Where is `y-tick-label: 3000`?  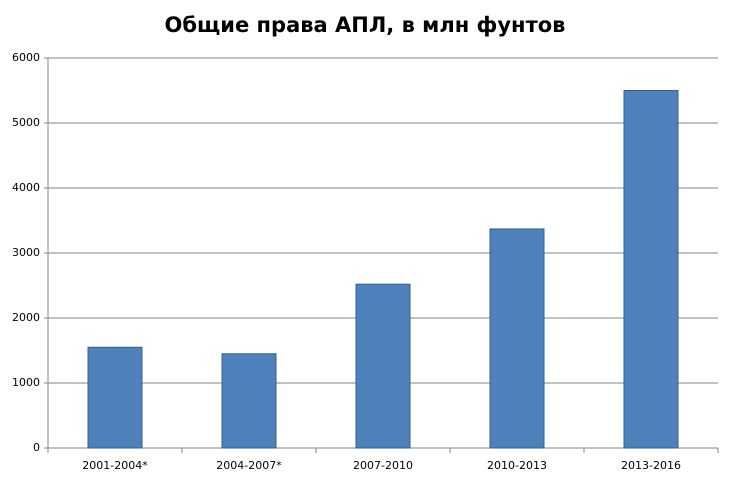
y-tick-label: 3000 is located at coordinates (26, 252).